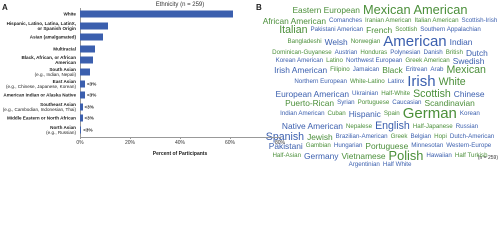 This screenshot has width=500, height=240. I want to click on word: Hispanic, so click(364, 114).